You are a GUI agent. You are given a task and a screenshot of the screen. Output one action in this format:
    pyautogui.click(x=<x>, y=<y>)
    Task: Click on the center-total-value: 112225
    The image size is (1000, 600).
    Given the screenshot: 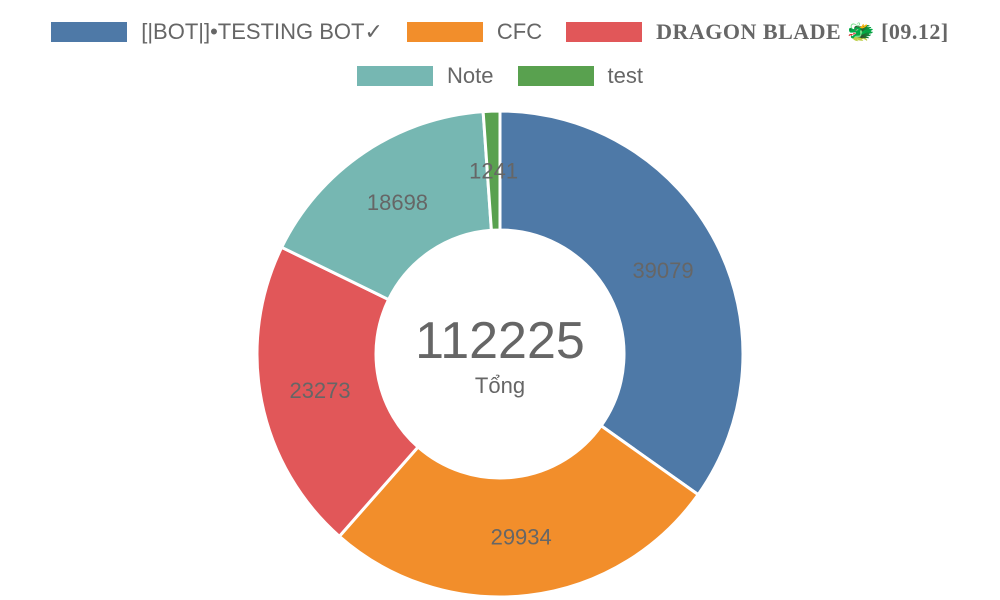 What is the action you would take?
    pyautogui.click(x=500, y=341)
    